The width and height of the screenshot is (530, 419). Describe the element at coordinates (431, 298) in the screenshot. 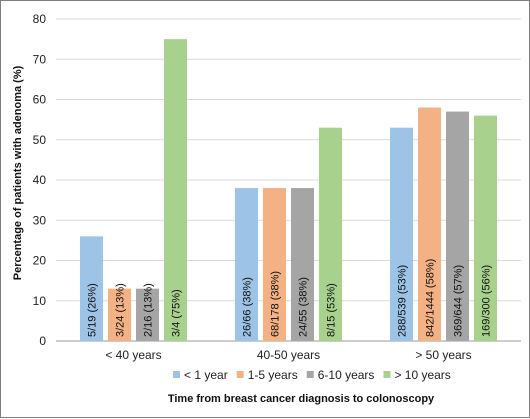

I see `bar-data-label: 842/1444 (58%)` at that location.